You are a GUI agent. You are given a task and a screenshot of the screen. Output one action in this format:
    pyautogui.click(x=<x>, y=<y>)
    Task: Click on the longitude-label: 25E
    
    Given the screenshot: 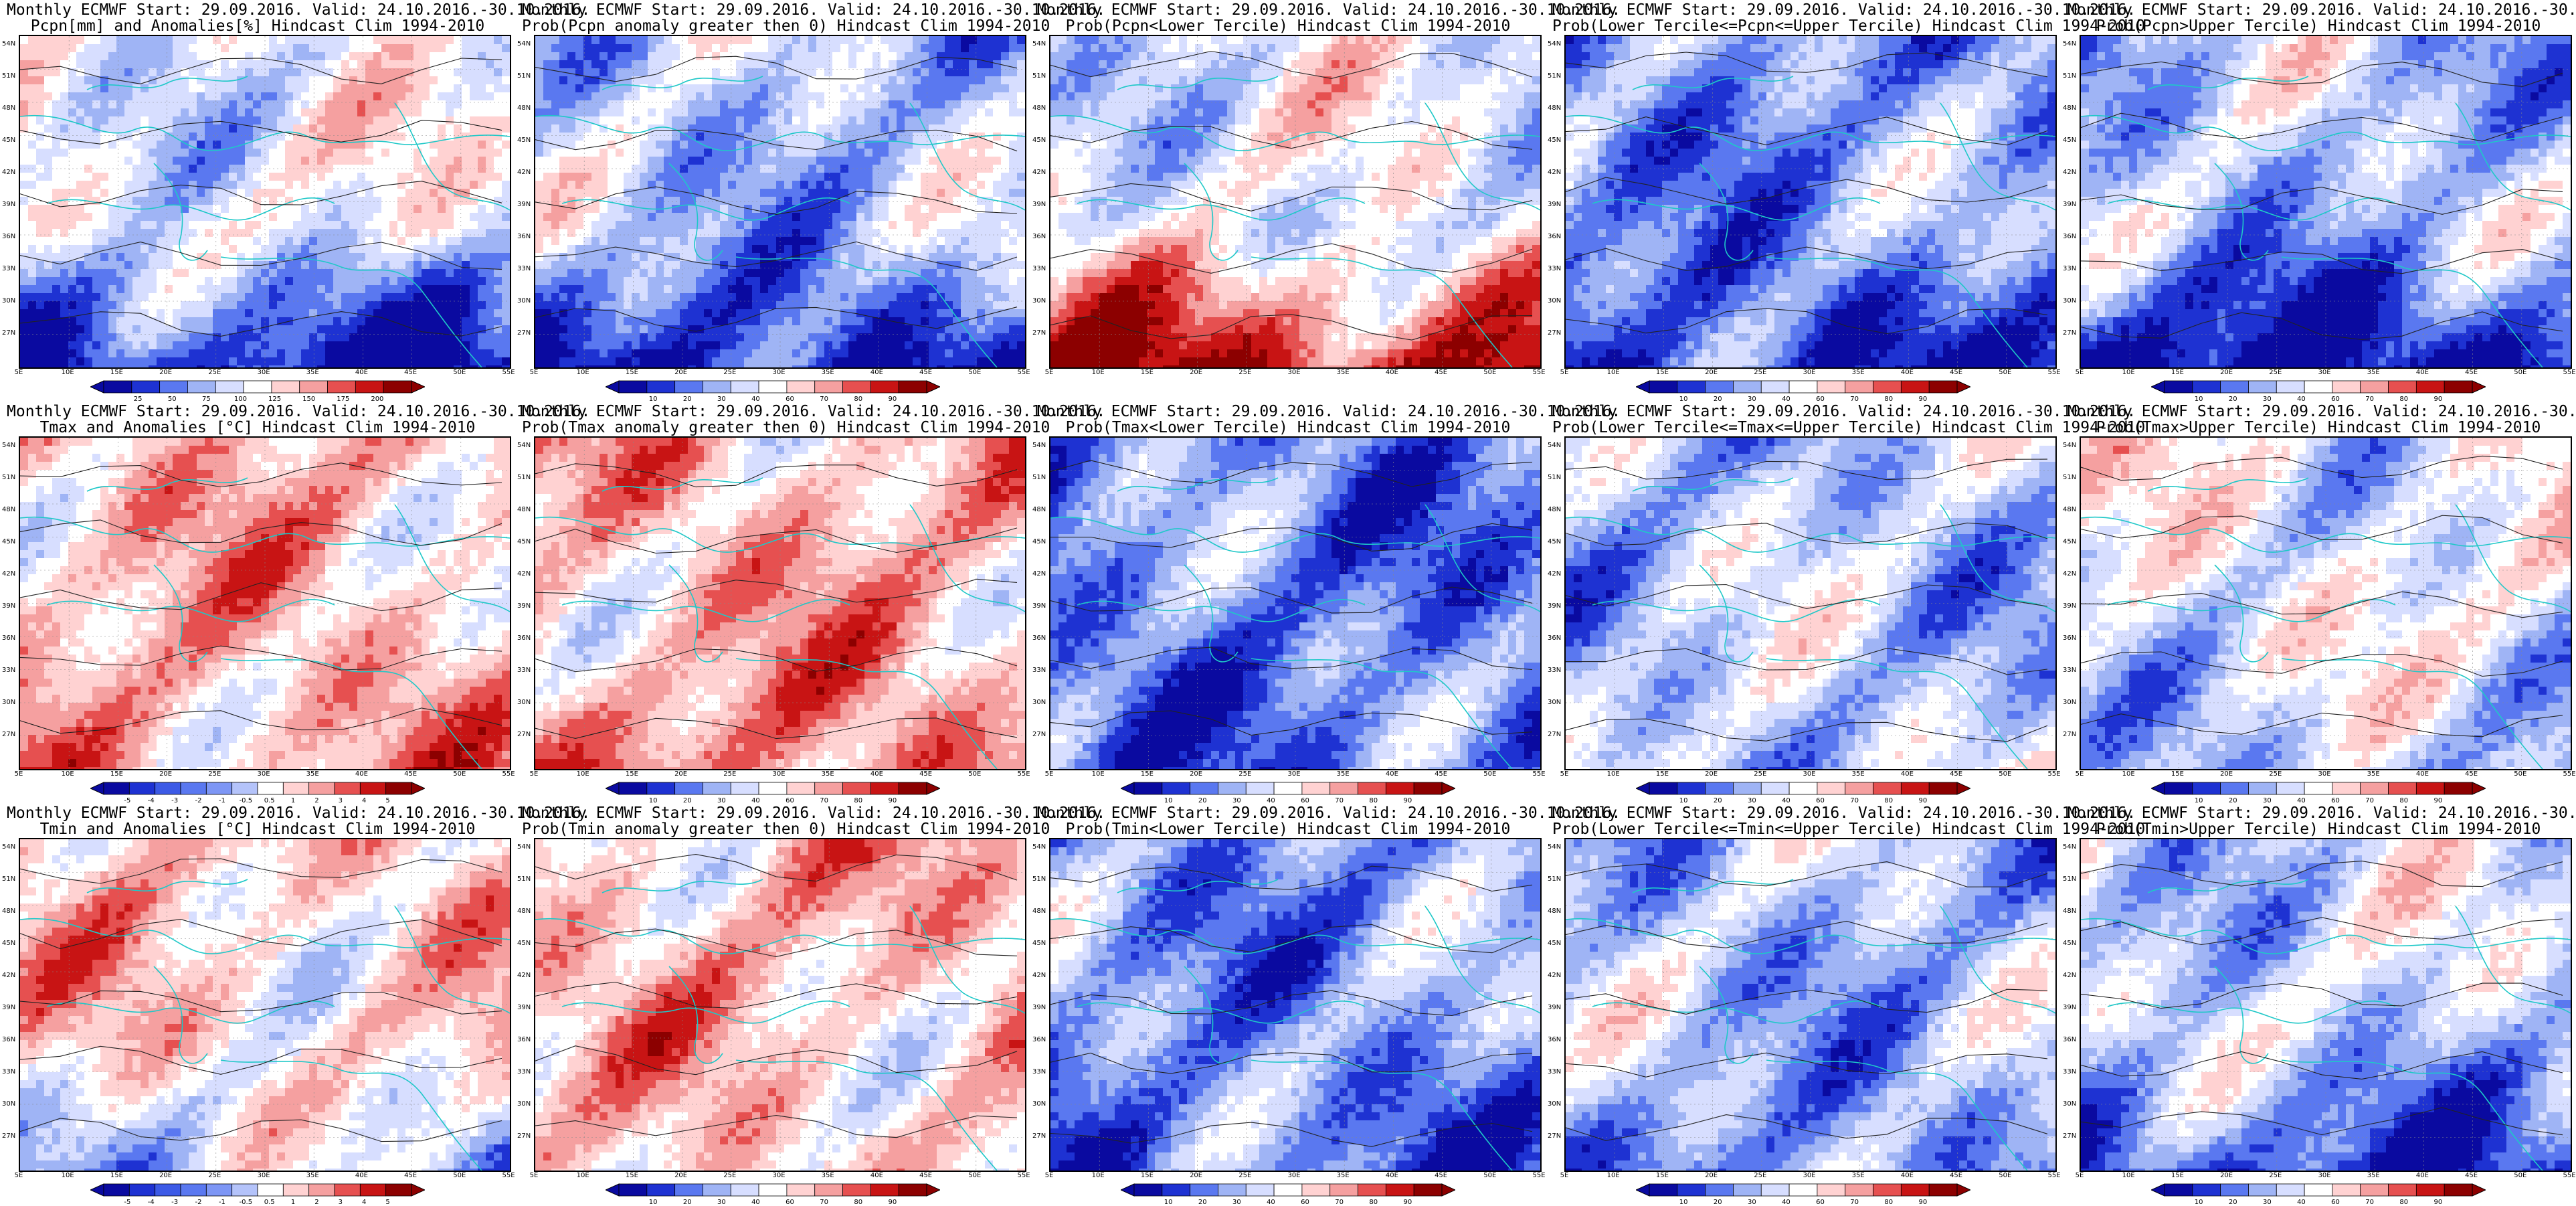 What is the action you would take?
    pyautogui.click(x=1760, y=1175)
    